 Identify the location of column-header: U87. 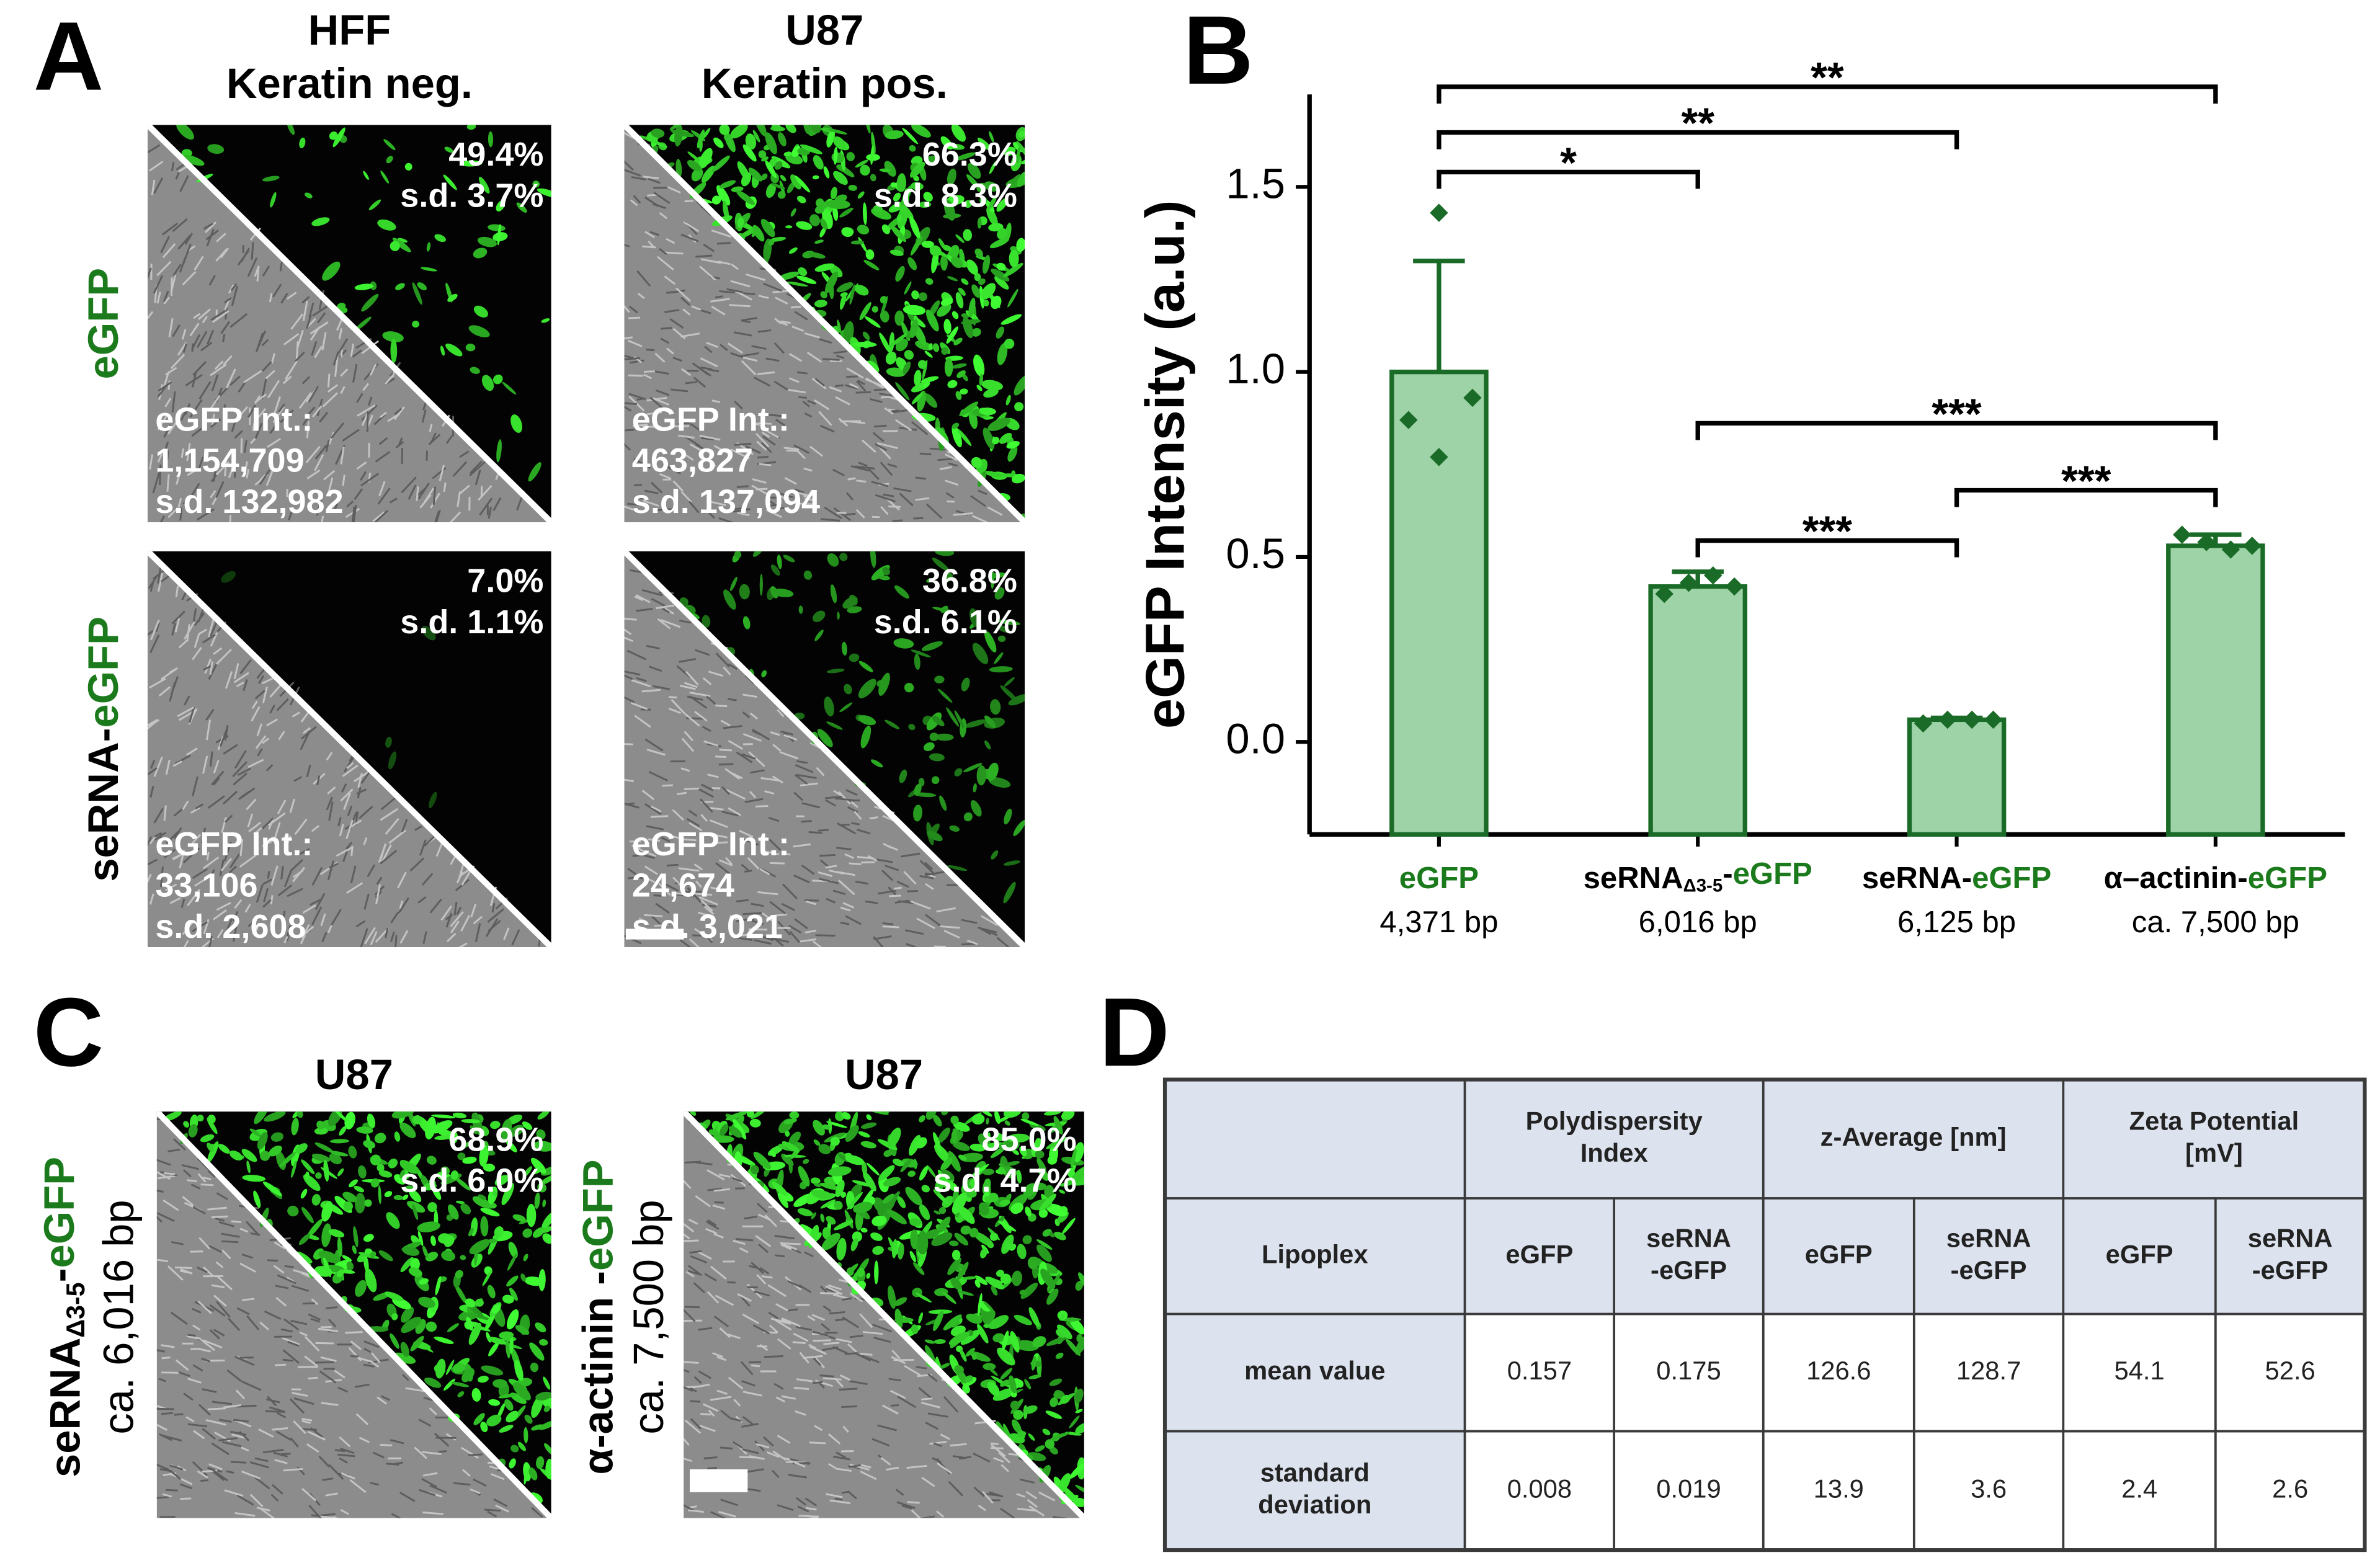
(354, 1074).